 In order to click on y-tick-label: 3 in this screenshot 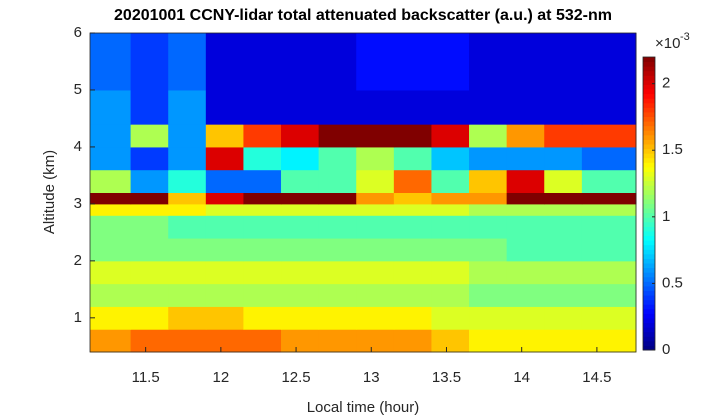, I will do `click(78, 203)`.